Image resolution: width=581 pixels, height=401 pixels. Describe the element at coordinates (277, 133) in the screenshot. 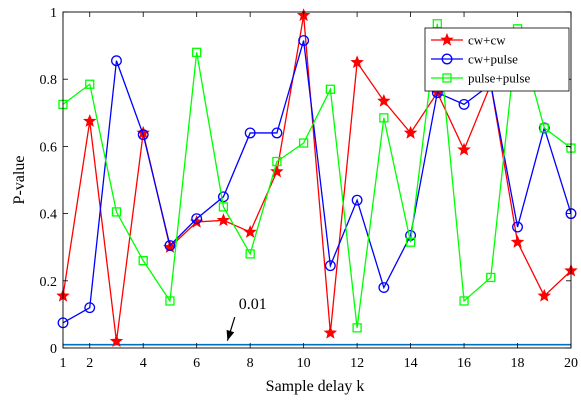

I see `data-point-s2-k9` at that location.